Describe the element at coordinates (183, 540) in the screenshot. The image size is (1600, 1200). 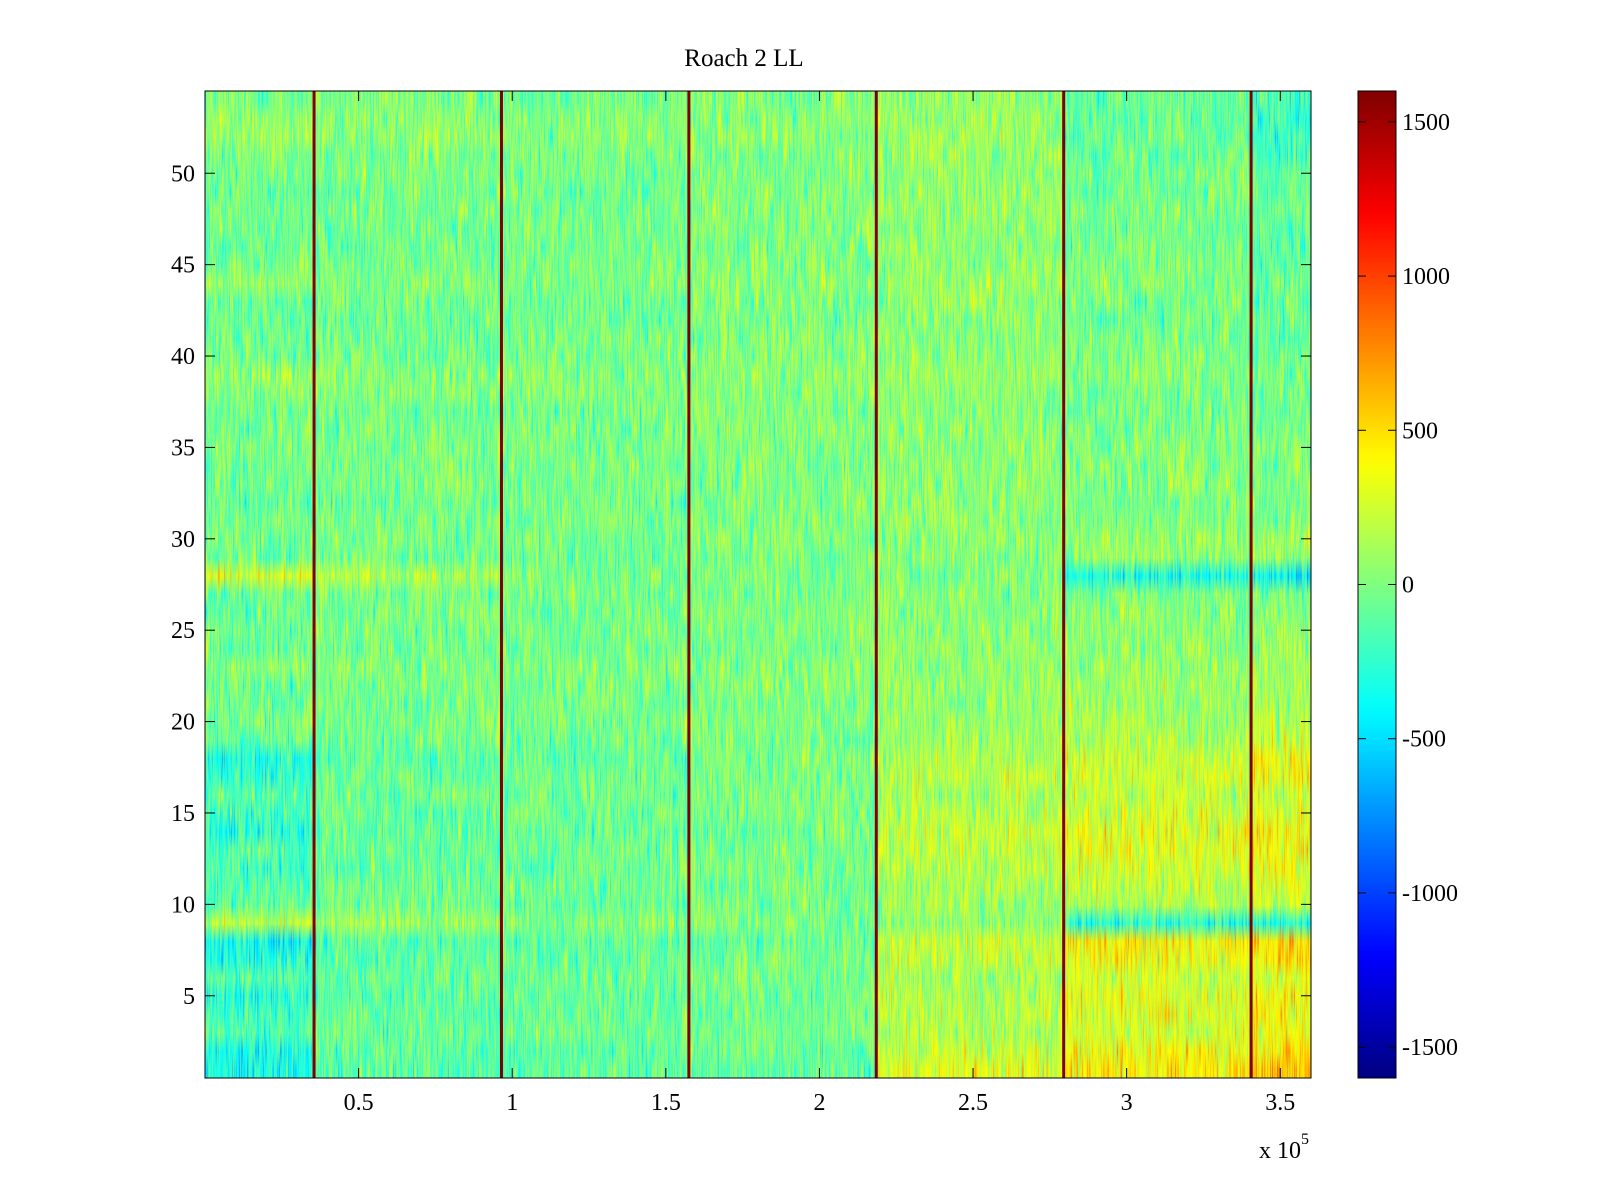
I see `y-tick-label: 30` at that location.